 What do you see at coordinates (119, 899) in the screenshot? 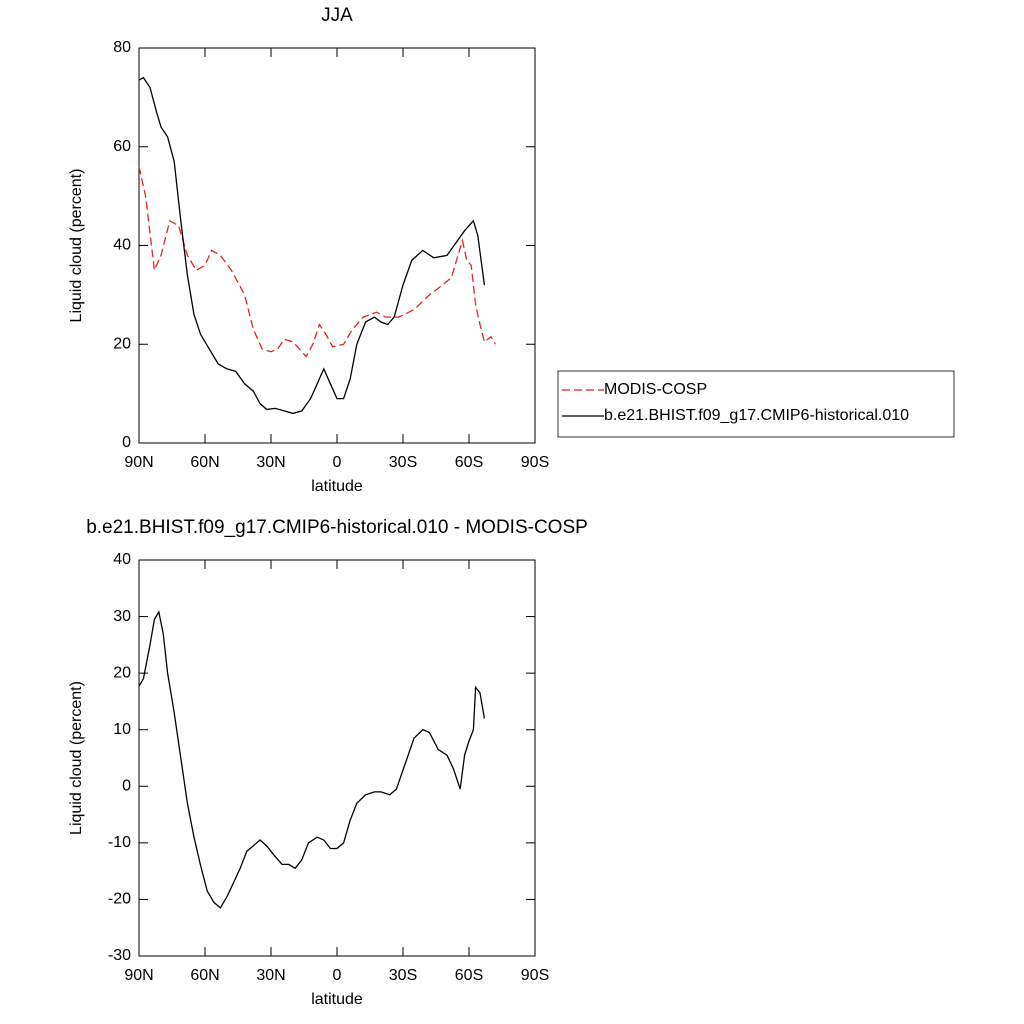
I see `y-tick-label: -20` at bounding box center [119, 899].